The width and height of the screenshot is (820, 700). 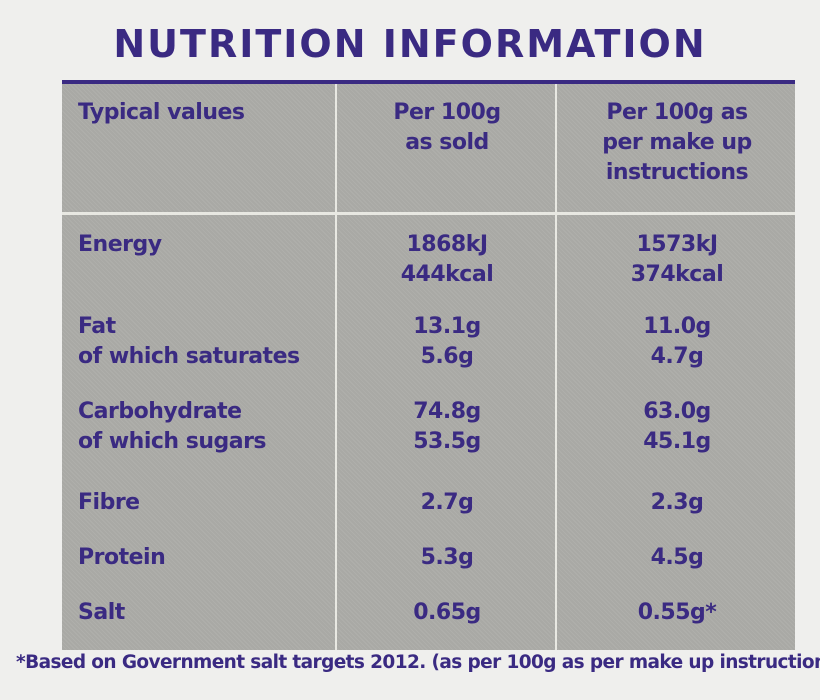 I want to click on row-label: Fibre, so click(x=109, y=503).